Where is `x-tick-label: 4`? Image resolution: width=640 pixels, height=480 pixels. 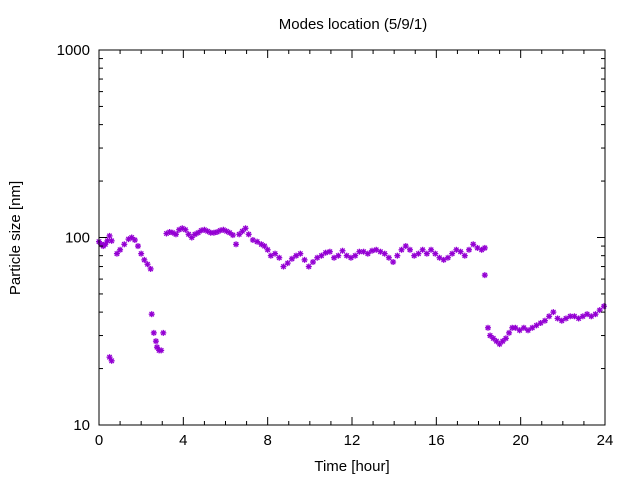 x-tick-label: 4 is located at coordinates (183, 440).